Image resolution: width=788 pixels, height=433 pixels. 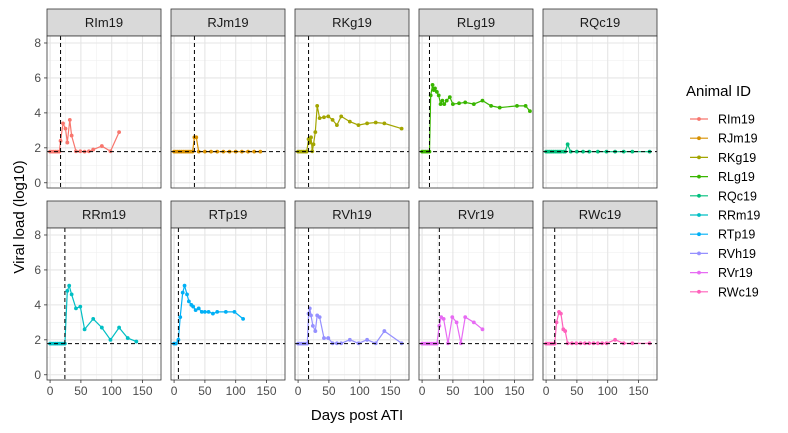 What do you see at coordinates (37, 148) in the screenshot?
I see `y-tick-label: 2` at bounding box center [37, 148].